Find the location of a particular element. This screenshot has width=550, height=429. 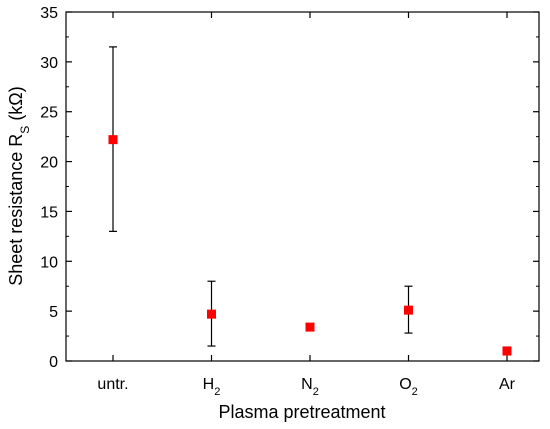

x-tick-label: N2 is located at coordinates (310, 387).